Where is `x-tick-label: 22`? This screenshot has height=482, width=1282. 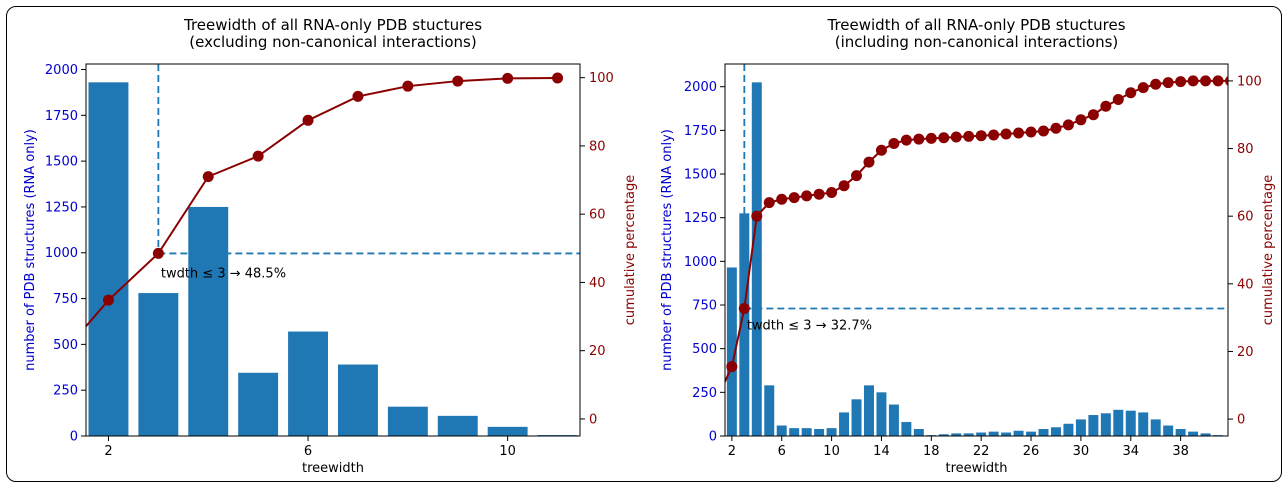
x-tick-label: 22 is located at coordinates (981, 451).